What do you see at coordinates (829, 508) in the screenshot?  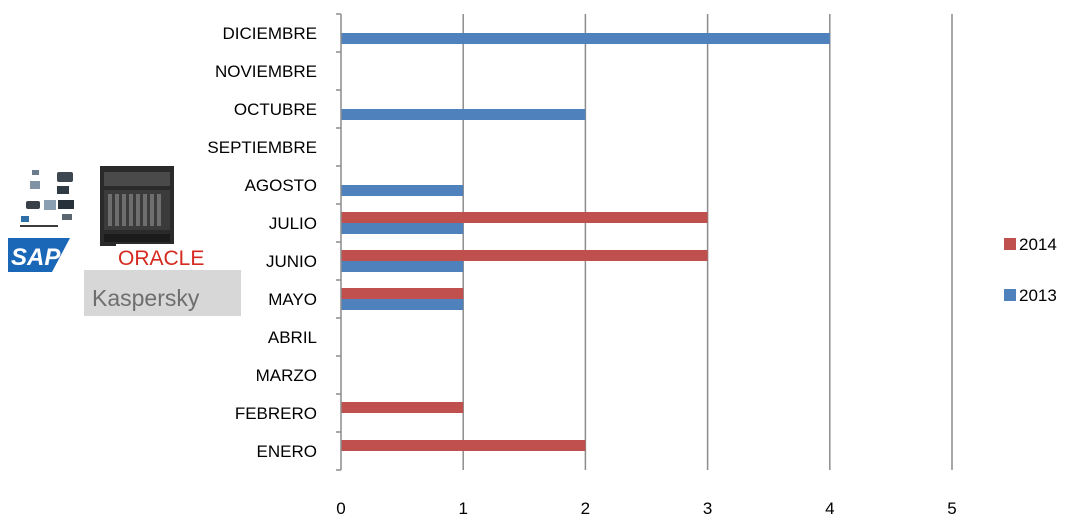 I see `x-tick-label: 4` at bounding box center [829, 508].